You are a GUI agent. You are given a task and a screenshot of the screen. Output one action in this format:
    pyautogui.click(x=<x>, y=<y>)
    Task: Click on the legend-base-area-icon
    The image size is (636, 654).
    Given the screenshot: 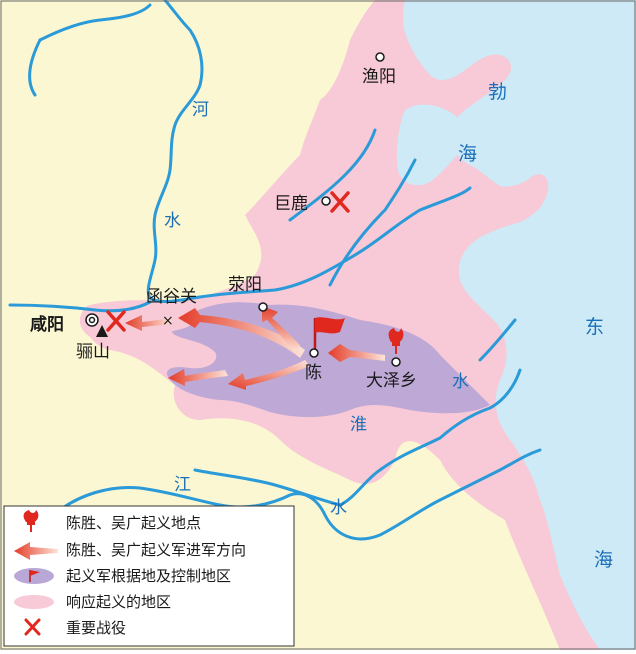 What is the action you would take?
    pyautogui.click(x=34, y=576)
    